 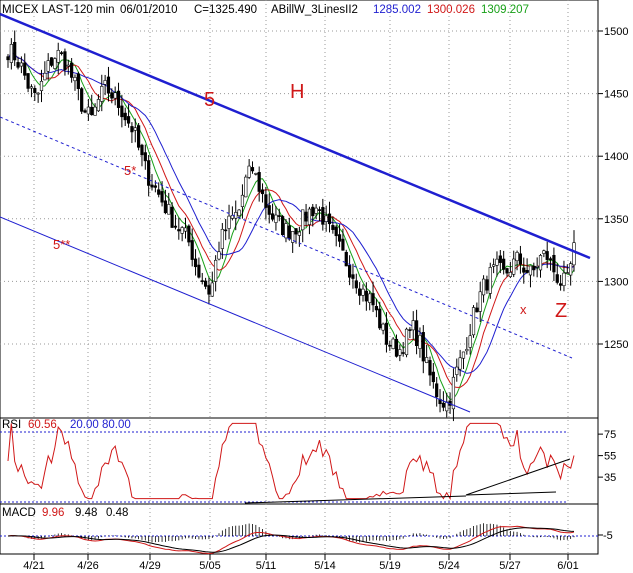 What do you see at coordinates (567, 566) in the screenshot?
I see `date-tick-label: 6/01` at bounding box center [567, 566].